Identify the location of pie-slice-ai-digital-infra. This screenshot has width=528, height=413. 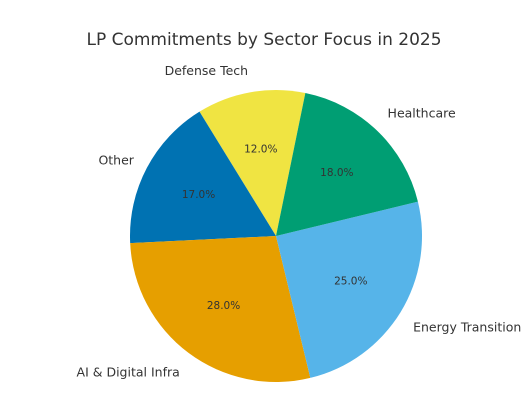
(220, 309).